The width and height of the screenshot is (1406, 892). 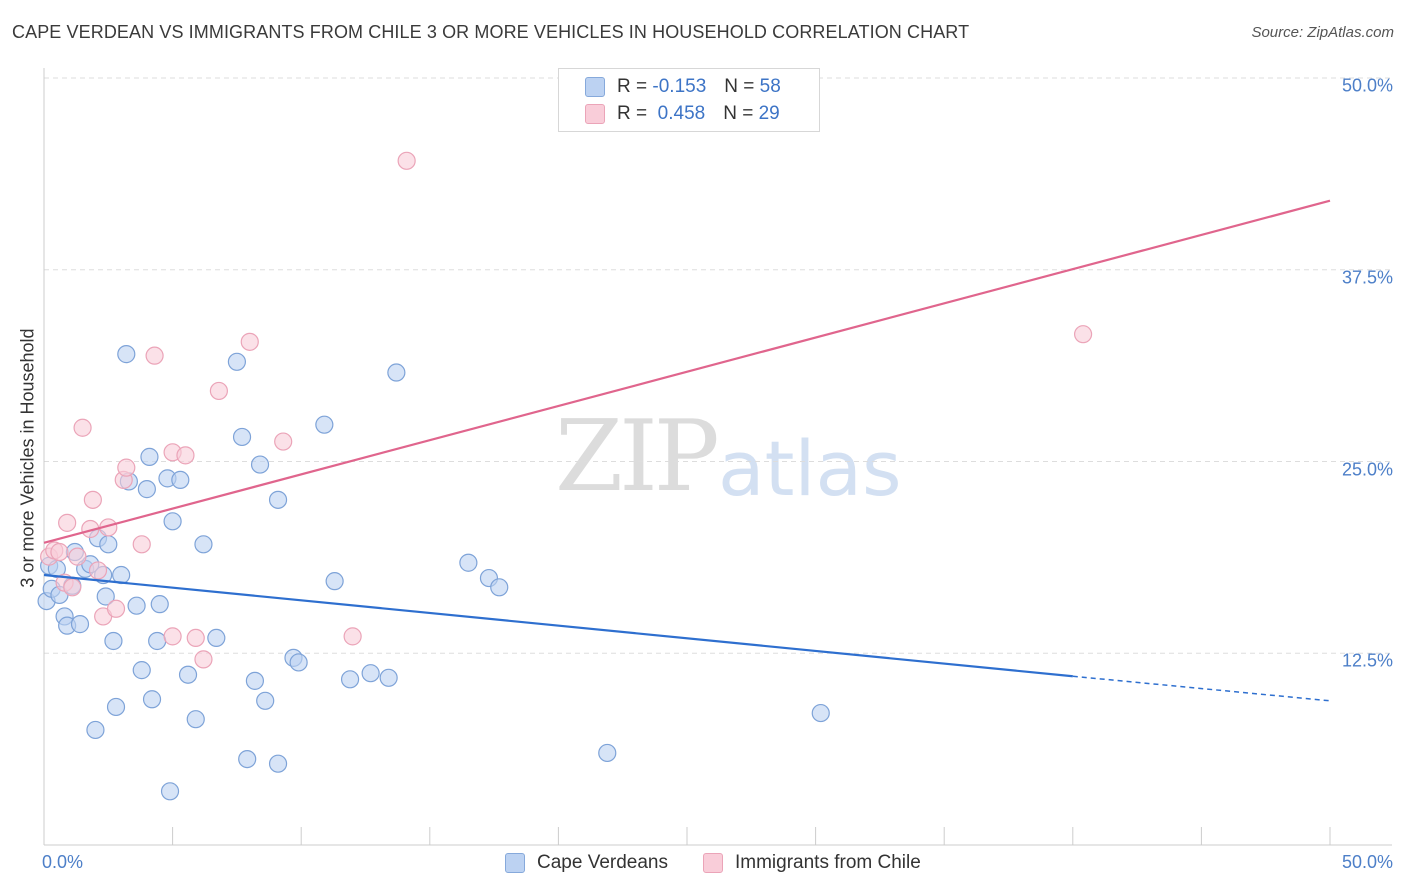 What do you see at coordinates (770, 86) in the screenshot?
I see `legend-n-value: 58` at bounding box center [770, 86].